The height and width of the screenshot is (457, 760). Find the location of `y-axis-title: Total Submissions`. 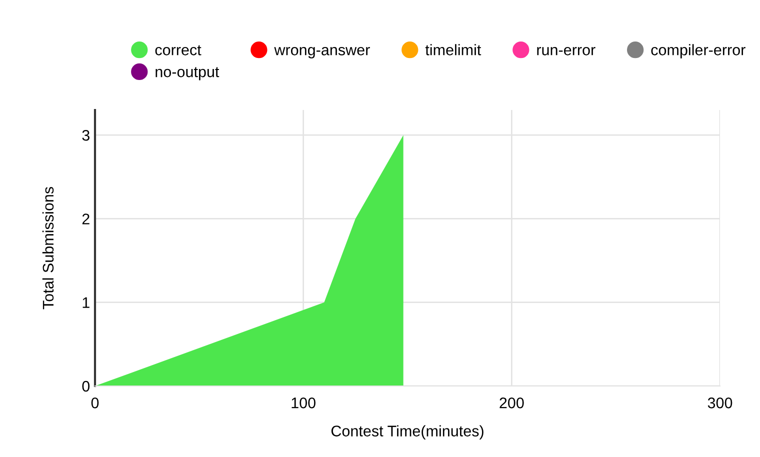

y-axis-title: Total Submissions is located at coordinates (48, 248).